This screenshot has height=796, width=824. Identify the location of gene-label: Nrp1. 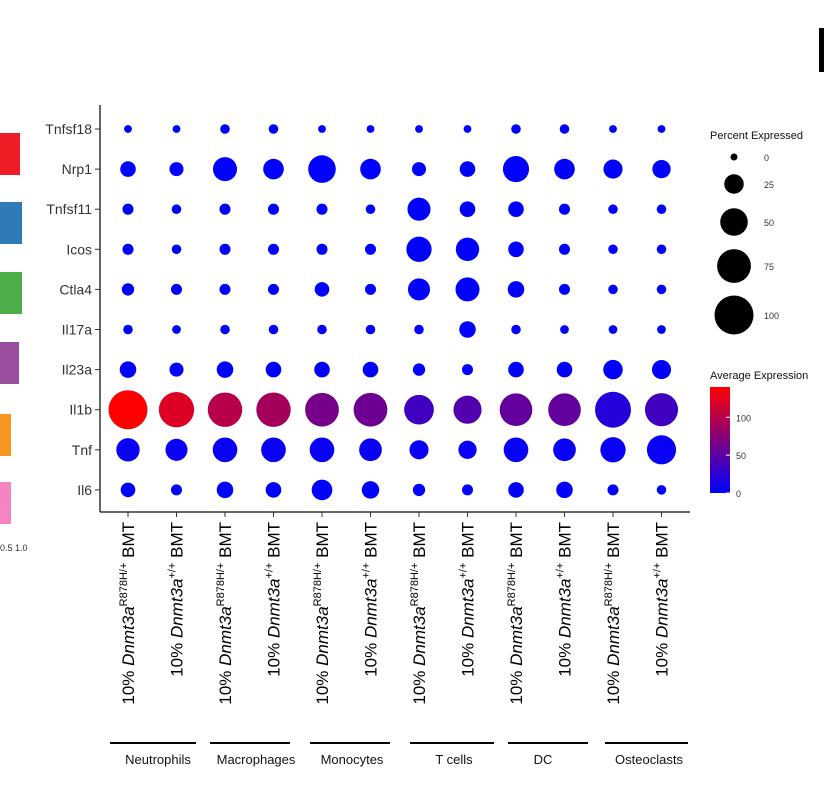
(77, 169).